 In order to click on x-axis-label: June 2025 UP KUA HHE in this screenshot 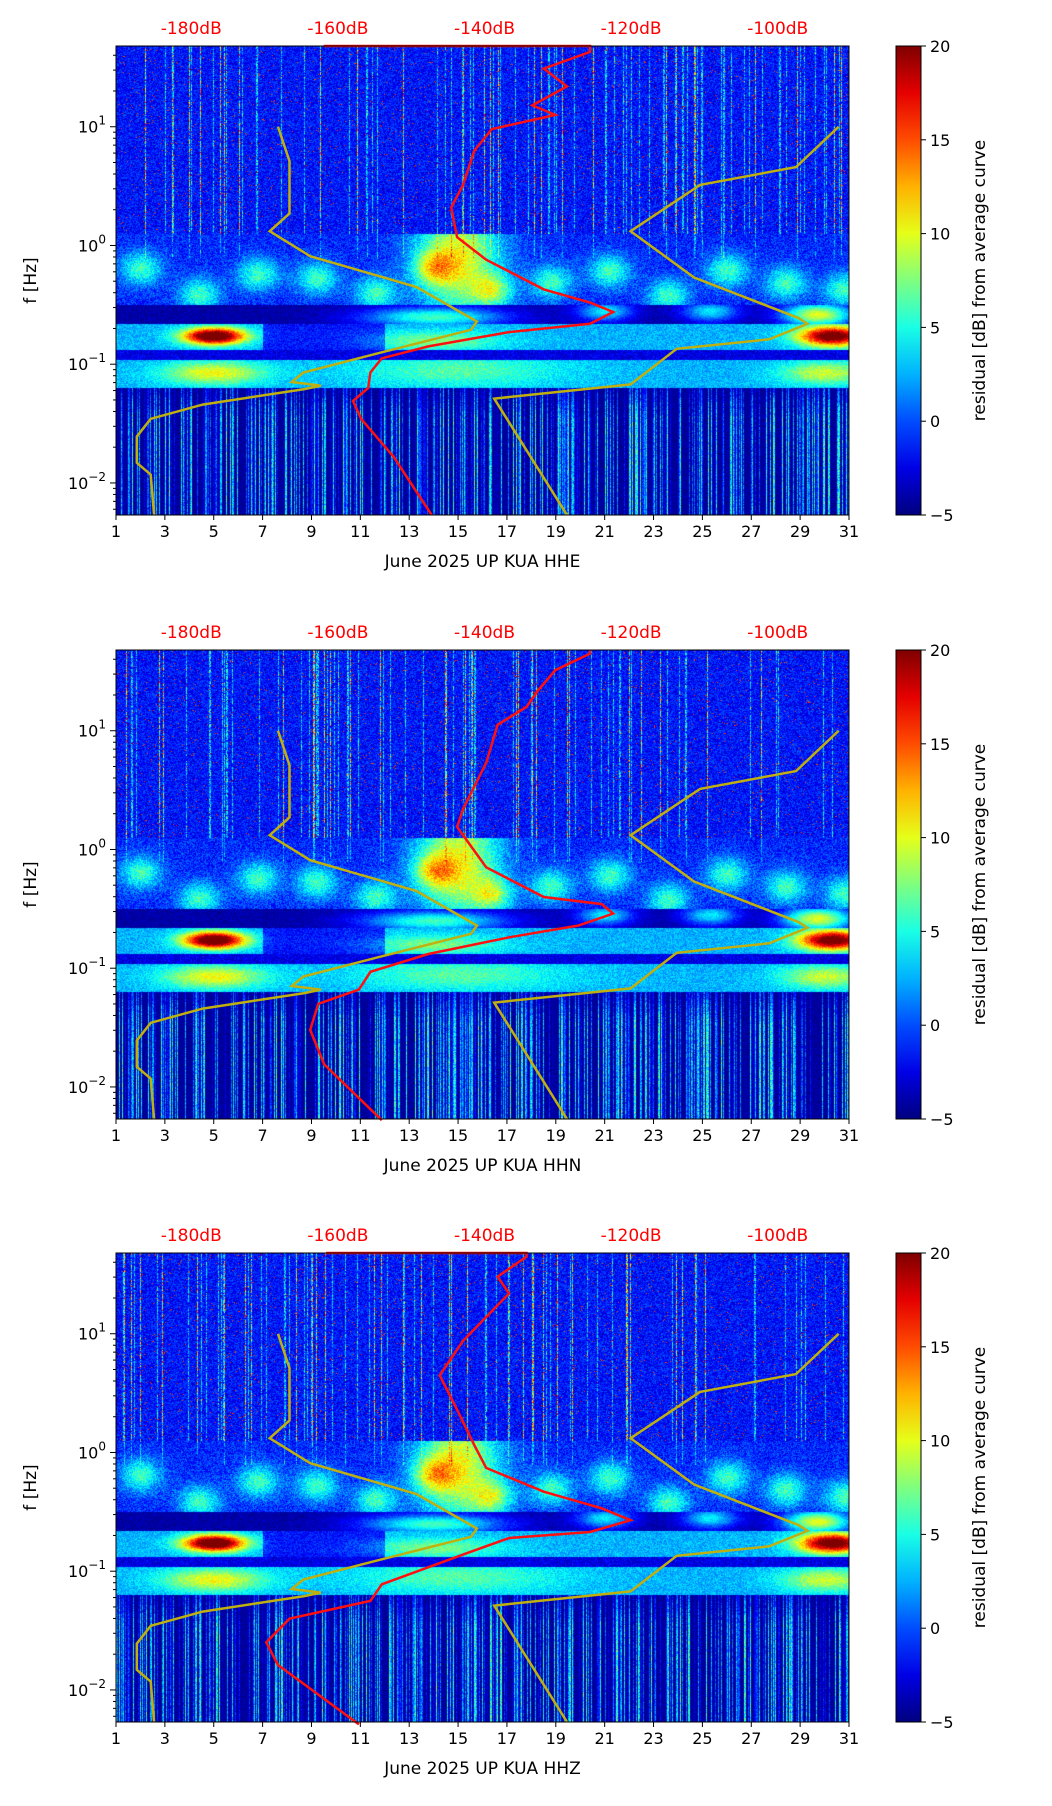, I will do `click(482, 562)`.